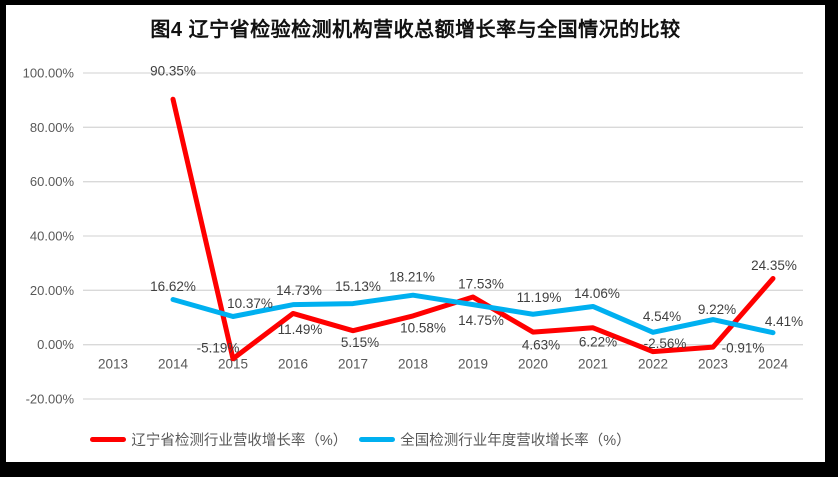  Describe the element at coordinates (250, 303) in the screenshot. I see `data-label: 10.37%` at that location.